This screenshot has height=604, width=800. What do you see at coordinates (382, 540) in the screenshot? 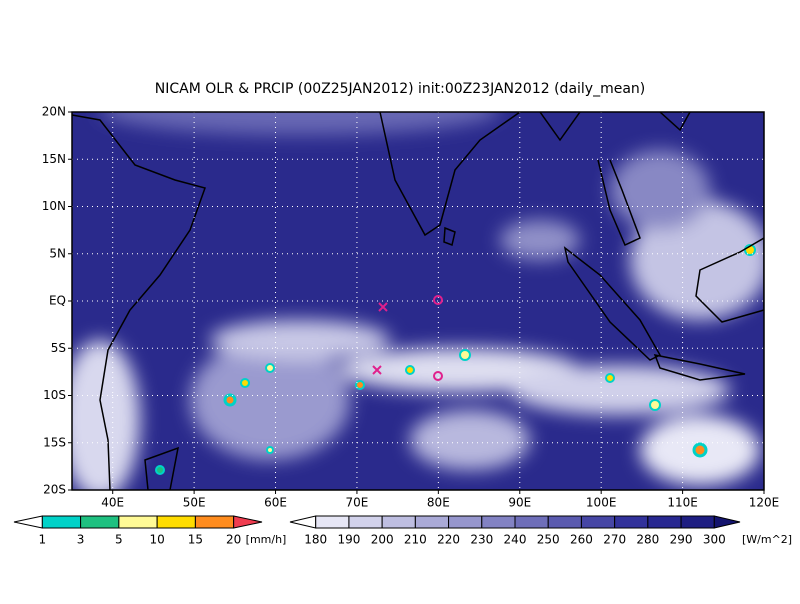
I see `colorbar-label: 200` at bounding box center [382, 540].